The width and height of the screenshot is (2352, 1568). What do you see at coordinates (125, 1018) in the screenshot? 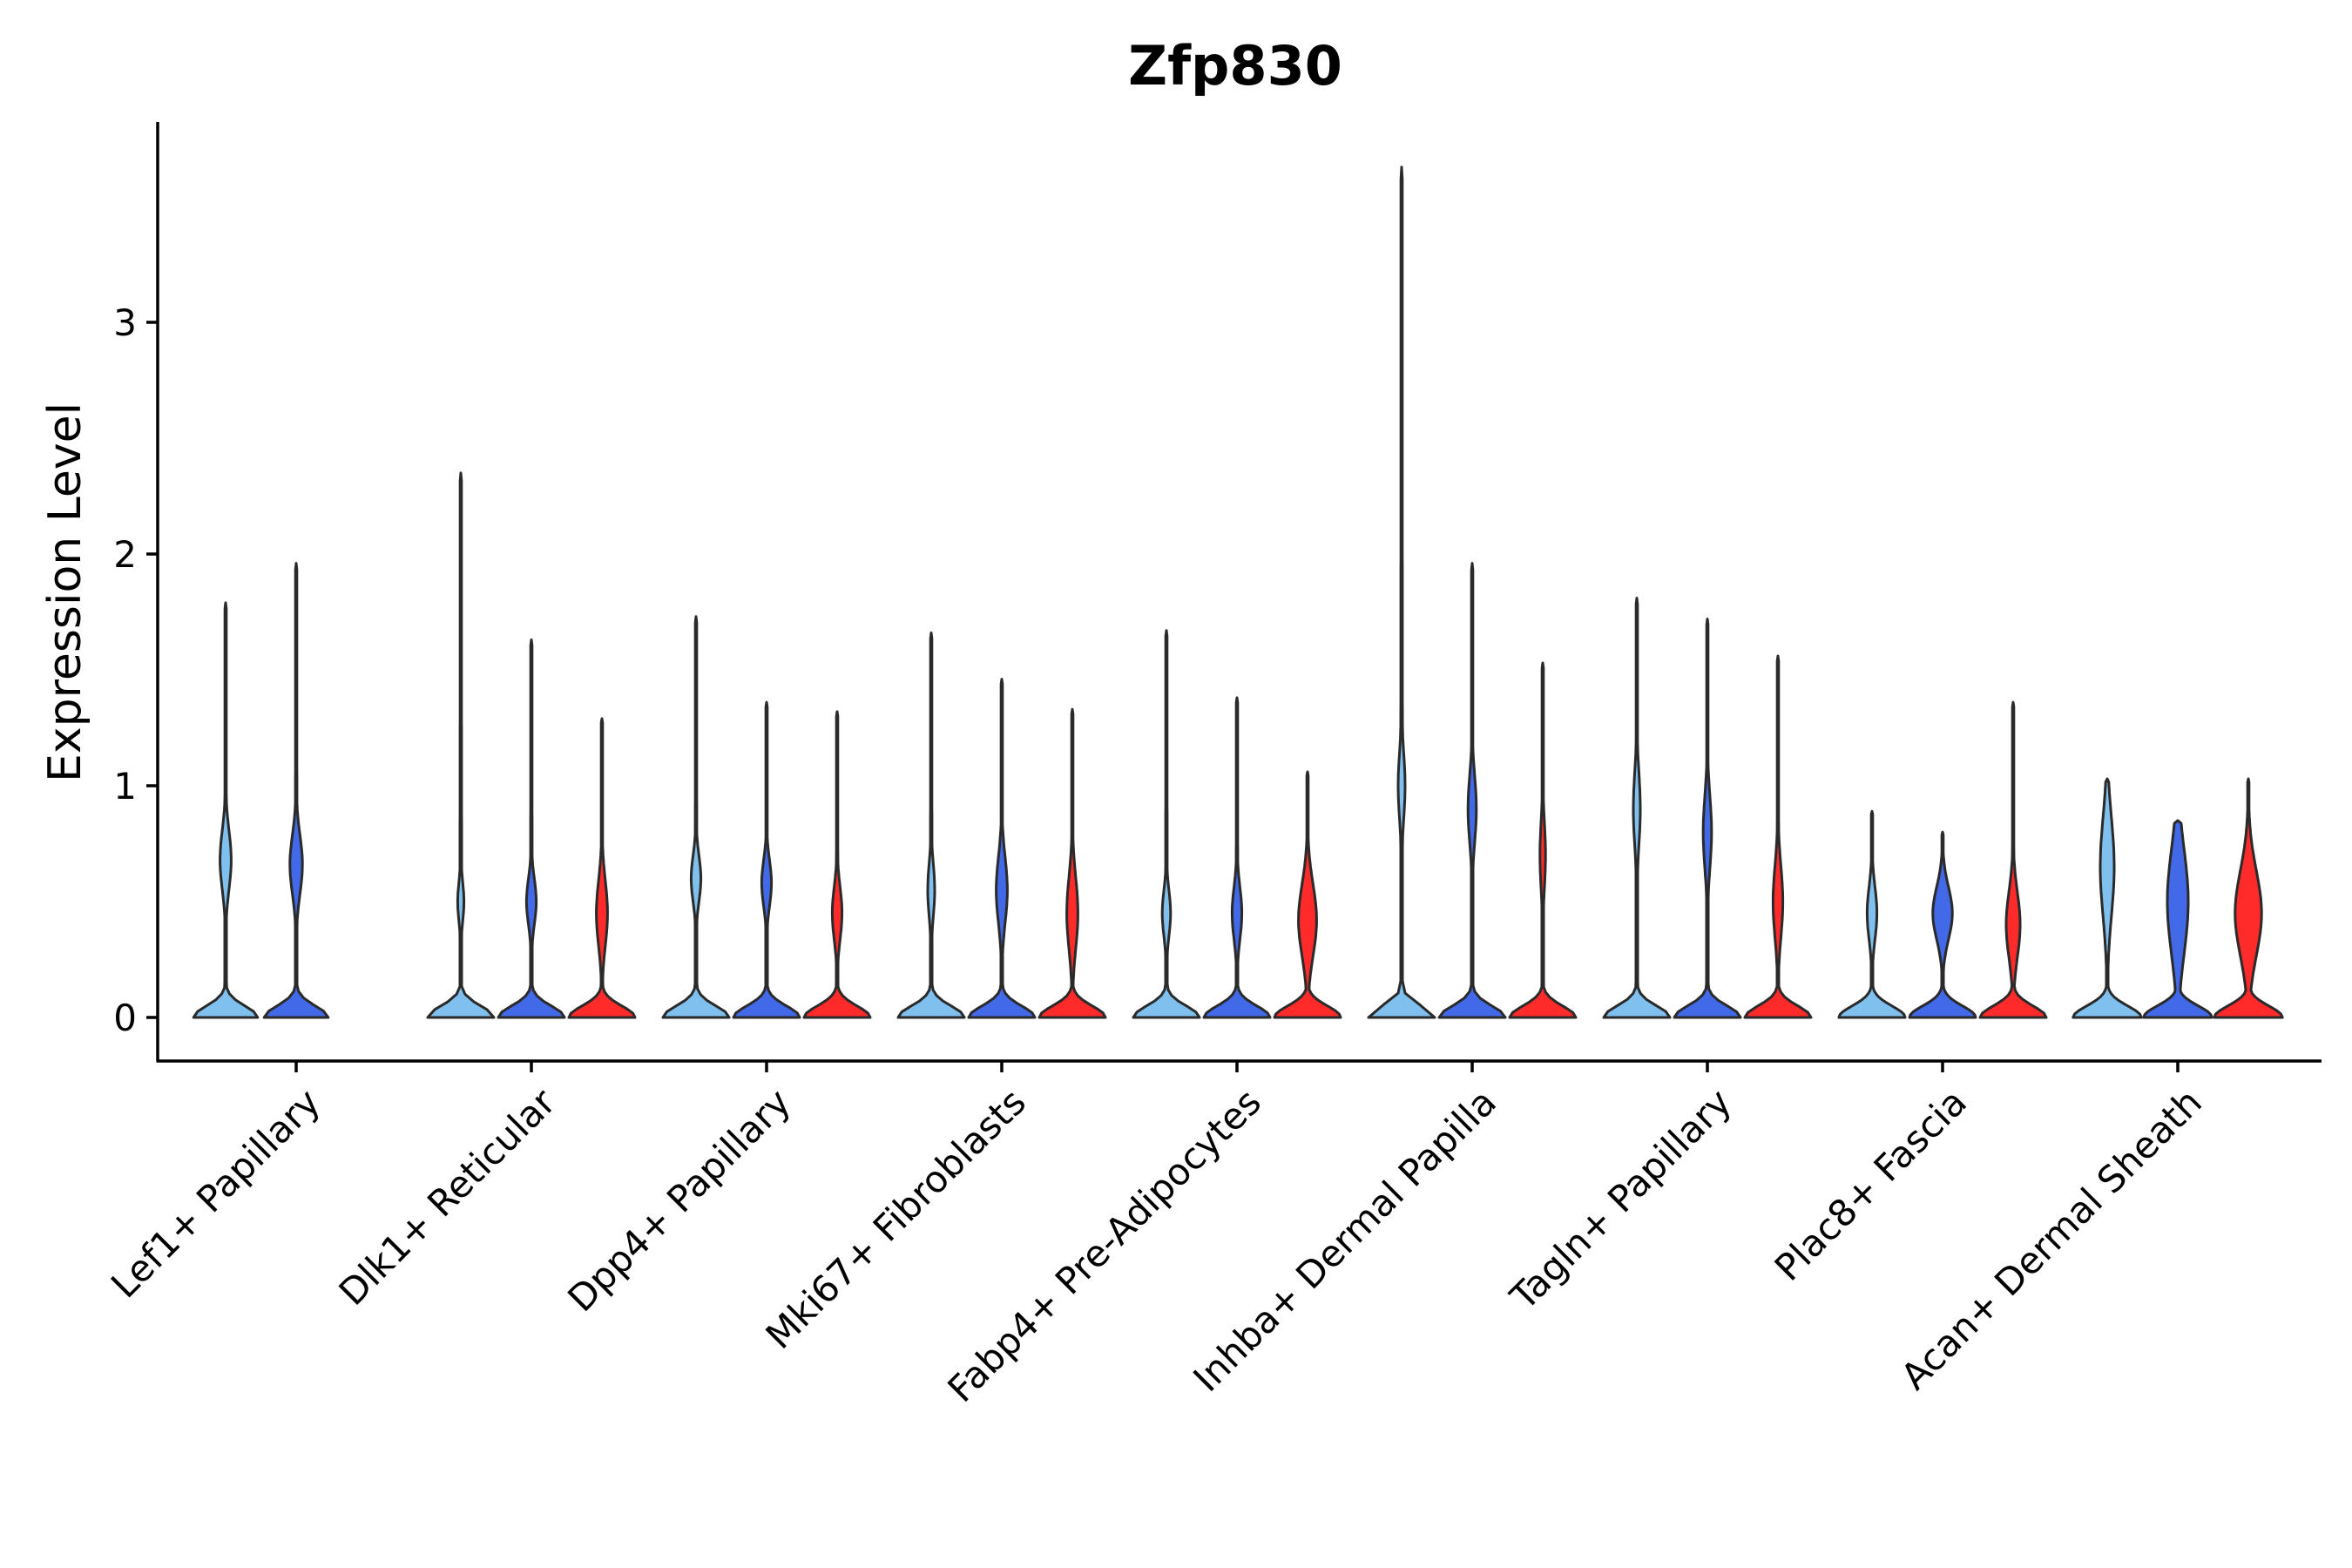
I see `y-tick-label: 0` at bounding box center [125, 1018].